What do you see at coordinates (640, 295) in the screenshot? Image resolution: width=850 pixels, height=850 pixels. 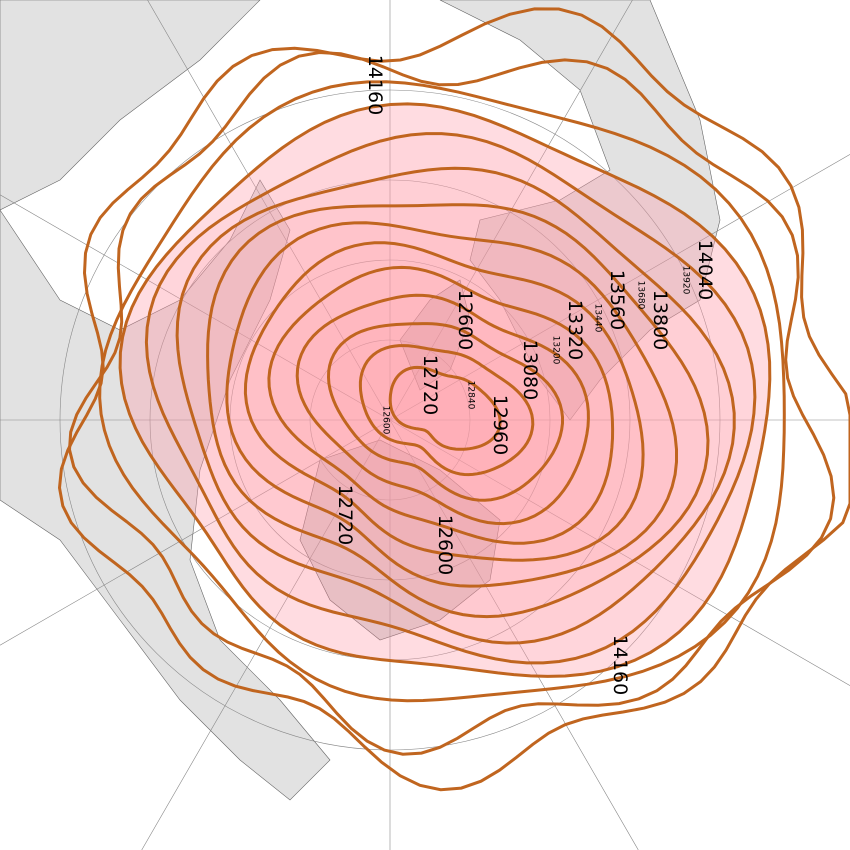 I see `contour-label: 13680` at bounding box center [640, 295].